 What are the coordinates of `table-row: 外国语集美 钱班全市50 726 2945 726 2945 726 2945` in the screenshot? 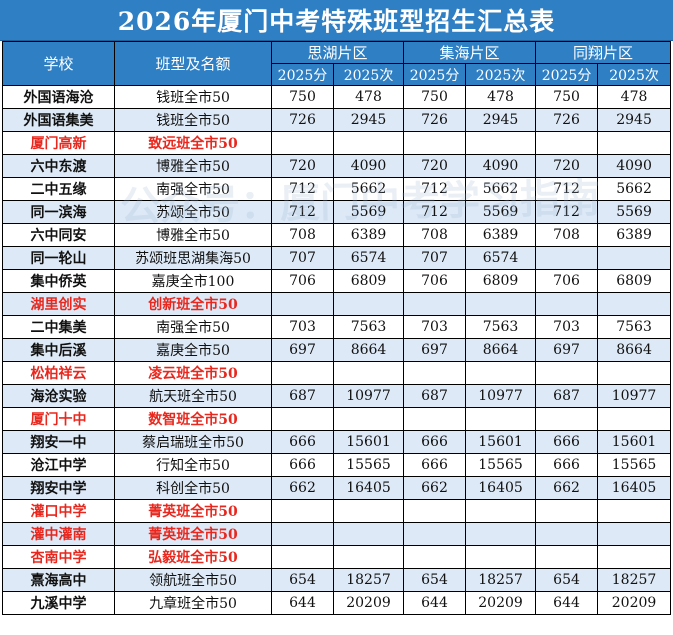 It's located at (337, 120).